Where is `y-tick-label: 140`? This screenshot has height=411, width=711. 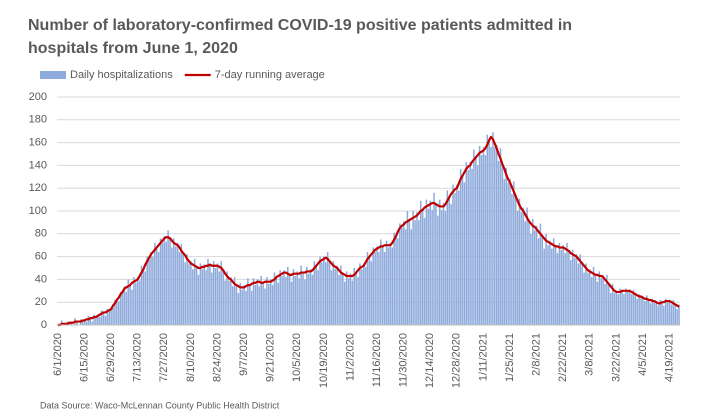
y-tick-label: 140 is located at coordinates (38, 165).